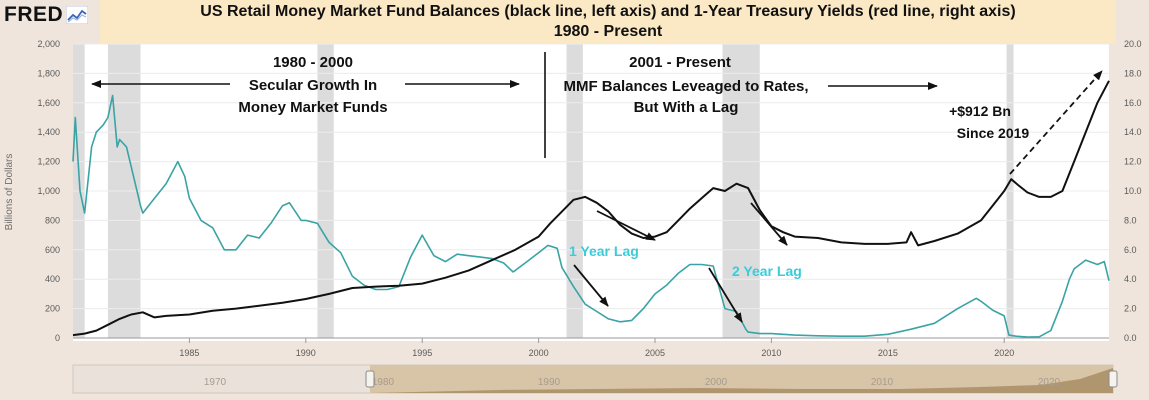 This screenshot has height=400, width=1149. Describe the element at coordinates (1130, 250) in the screenshot. I see `y-right-tick-label: 6.0` at that location.